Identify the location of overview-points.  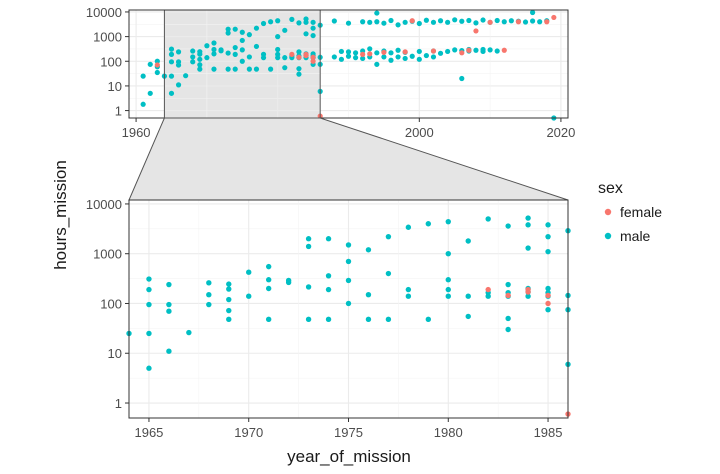
(348, 65).